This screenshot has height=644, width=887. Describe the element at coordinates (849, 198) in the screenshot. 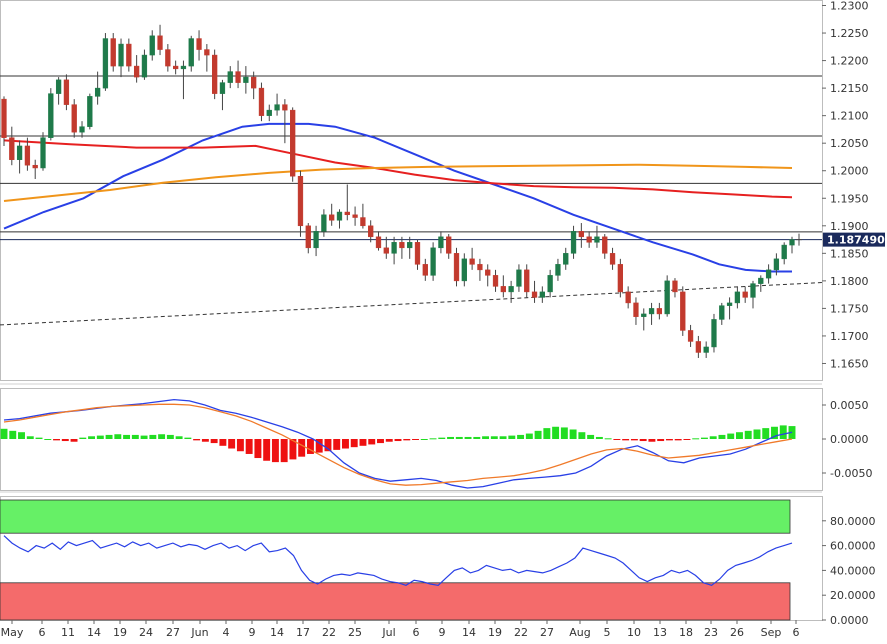

I see `y-tick-label: 1.1950` at that location.